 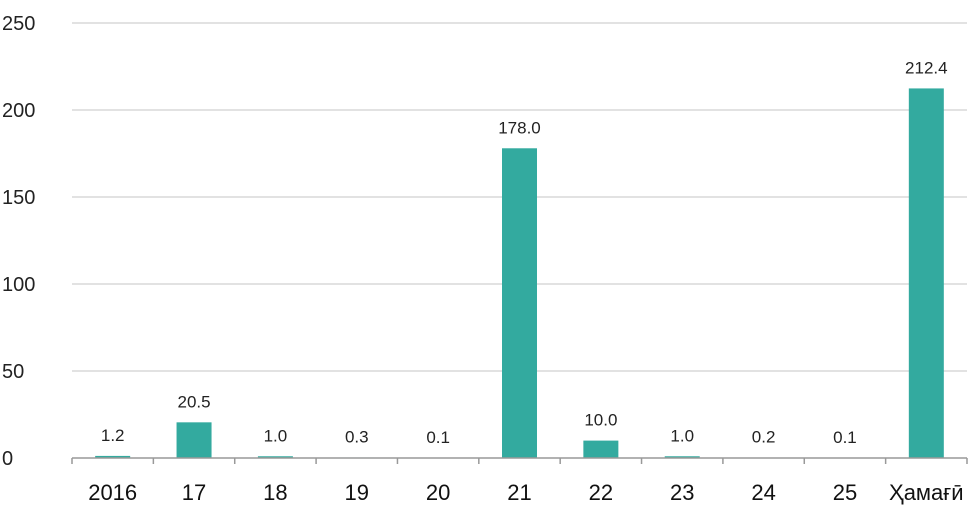 I want to click on y-axis-ticks: 0 50 100 150 200 250, so click(x=18, y=241).